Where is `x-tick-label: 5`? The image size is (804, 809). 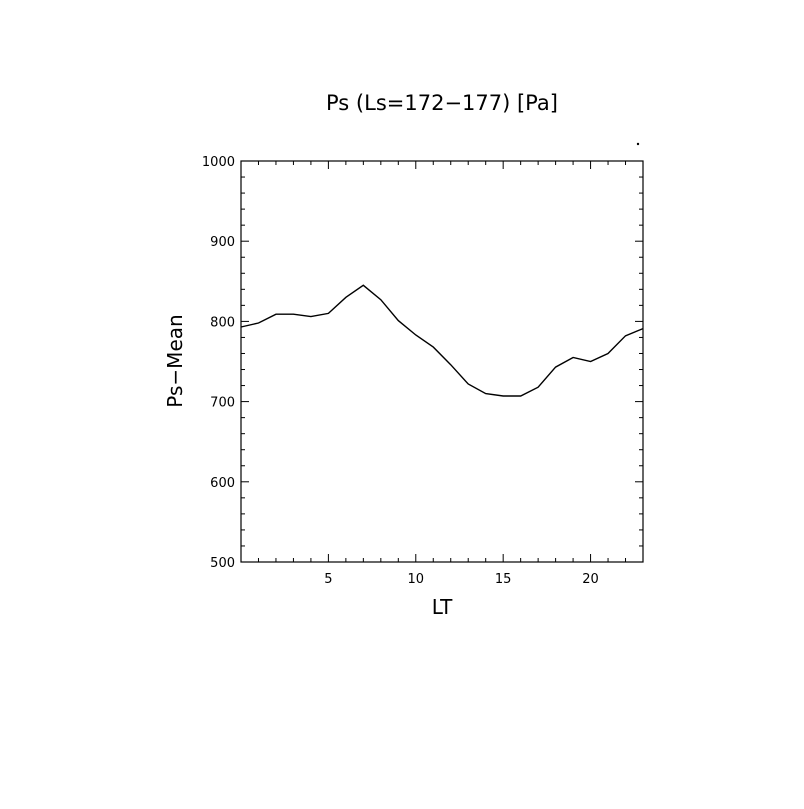
x-tick-label: 5 is located at coordinates (328, 579).